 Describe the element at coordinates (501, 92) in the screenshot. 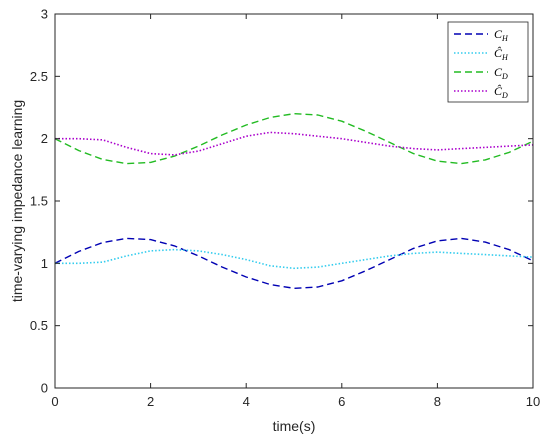

I see `legend-entry-3: ĈD` at that location.